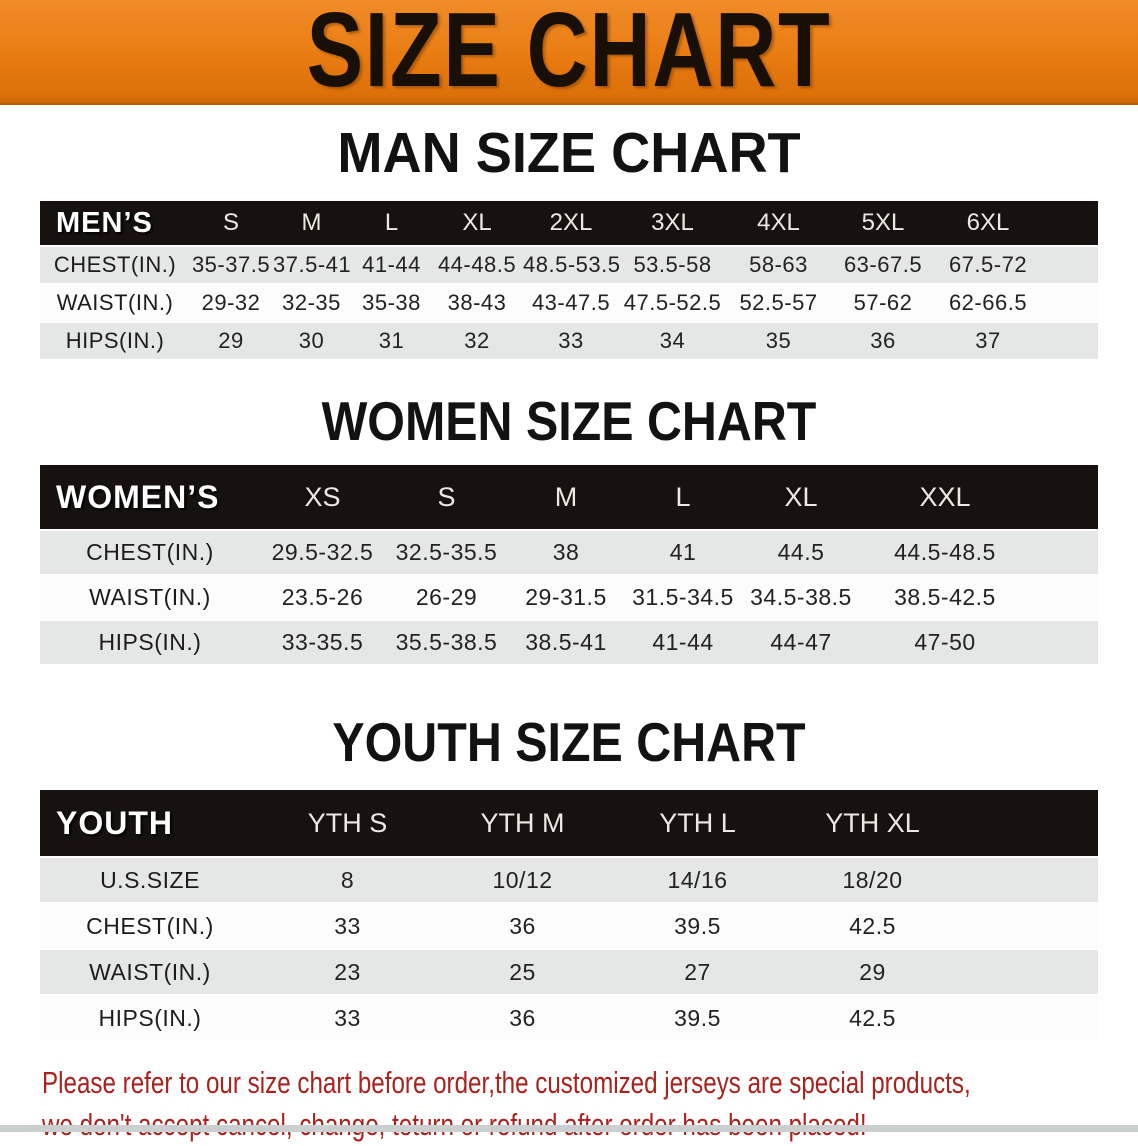 The width and height of the screenshot is (1138, 1146). What do you see at coordinates (115, 223) in the screenshot?
I see `men-table-title: MEN’S` at bounding box center [115, 223].